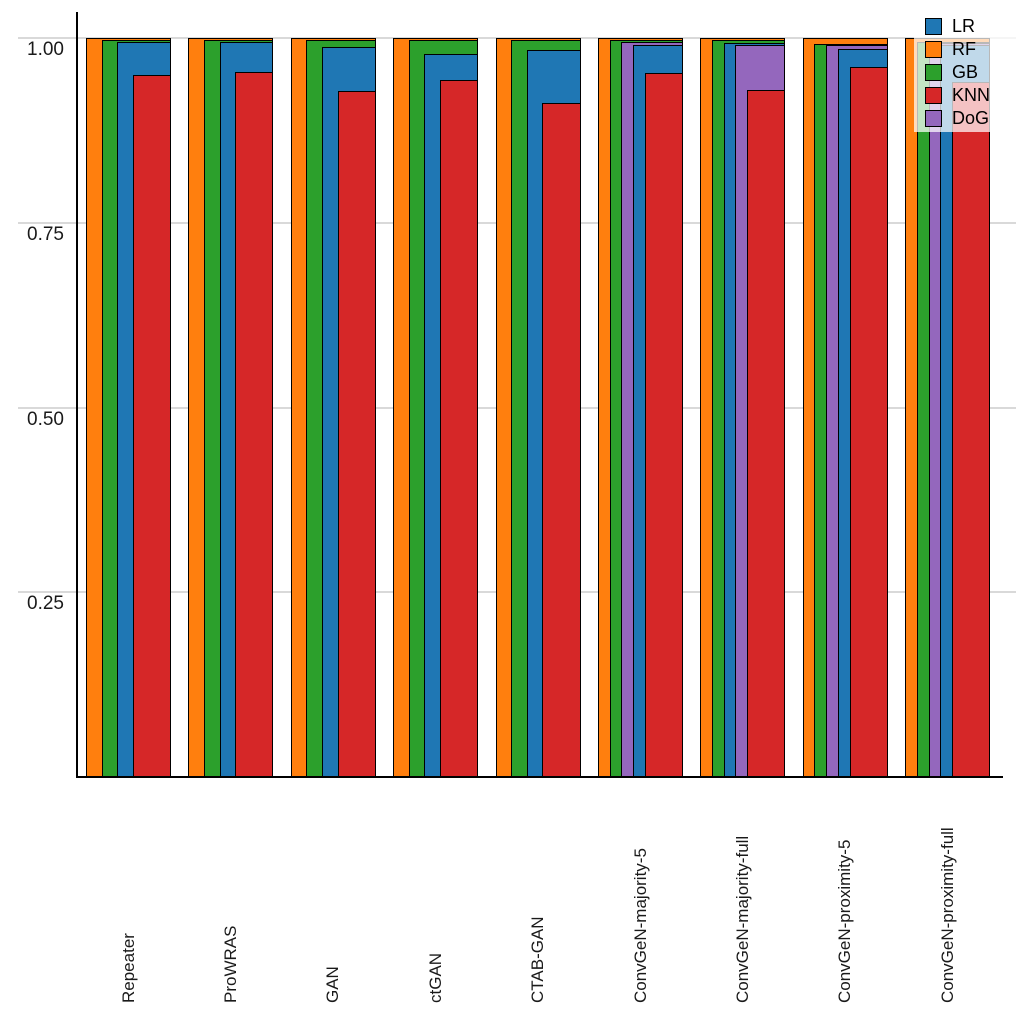 This screenshot has width=1024, height=1024. What do you see at coordinates (868, 421) in the screenshot?
I see `bar-ConvGeN-proximity-5-KNN` at bounding box center [868, 421].